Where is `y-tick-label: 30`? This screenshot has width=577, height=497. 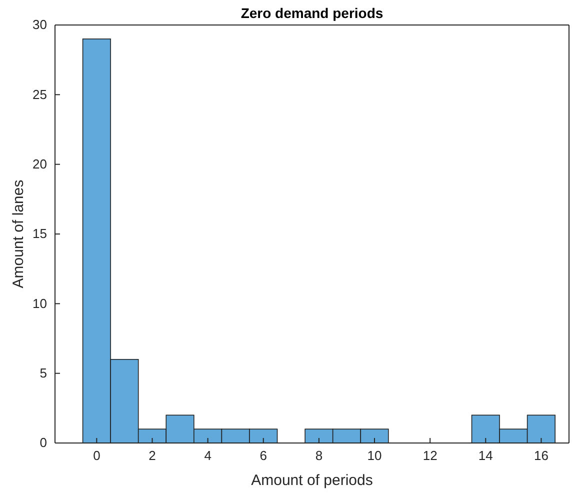 y-tick-label: 30 is located at coordinates (39, 24).